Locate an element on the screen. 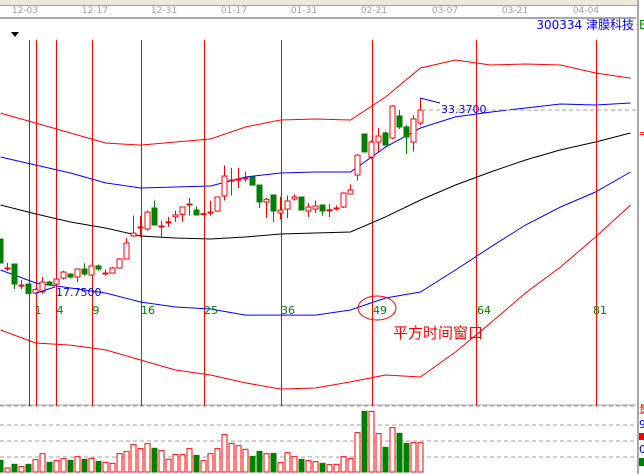 Image resolution: width=644 pixels, height=474 pixels. time-window-label: 平方时间窗口 is located at coordinates (438, 333).